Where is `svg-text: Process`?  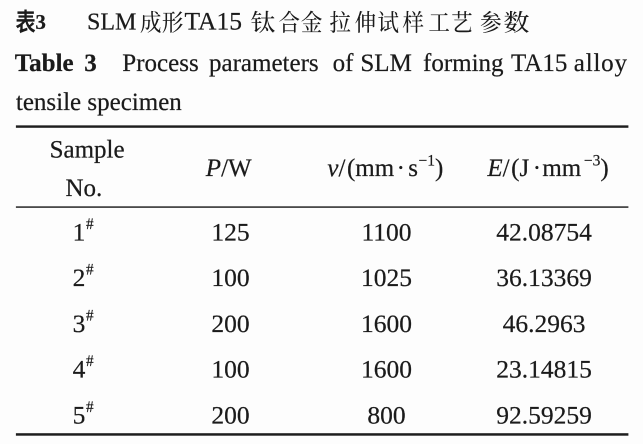
svg-text: Process is located at coordinates (160, 63).